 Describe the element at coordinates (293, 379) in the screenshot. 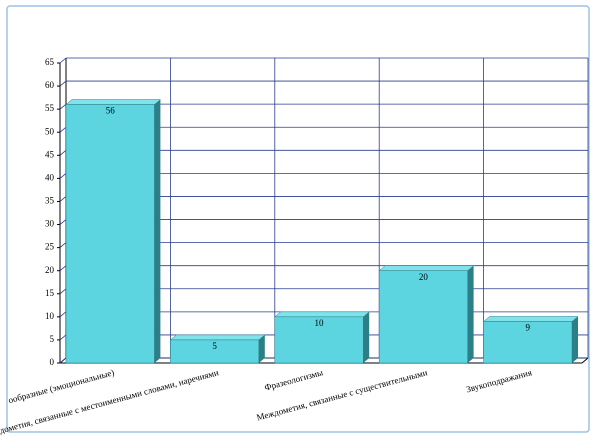

I see `x-tick-label: Фразеологизмы` at that location.